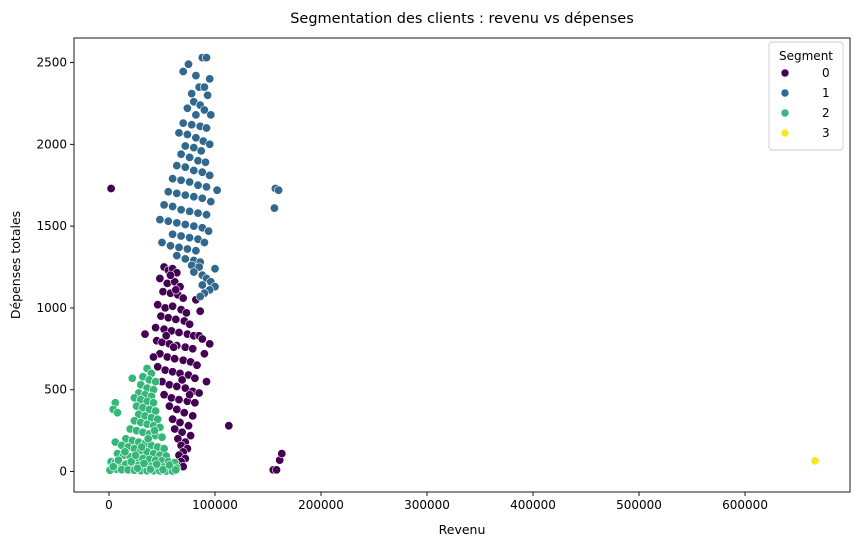  What do you see at coordinates (826, 73) in the screenshot?
I see `legend-label-segment-0: 0` at bounding box center [826, 73].